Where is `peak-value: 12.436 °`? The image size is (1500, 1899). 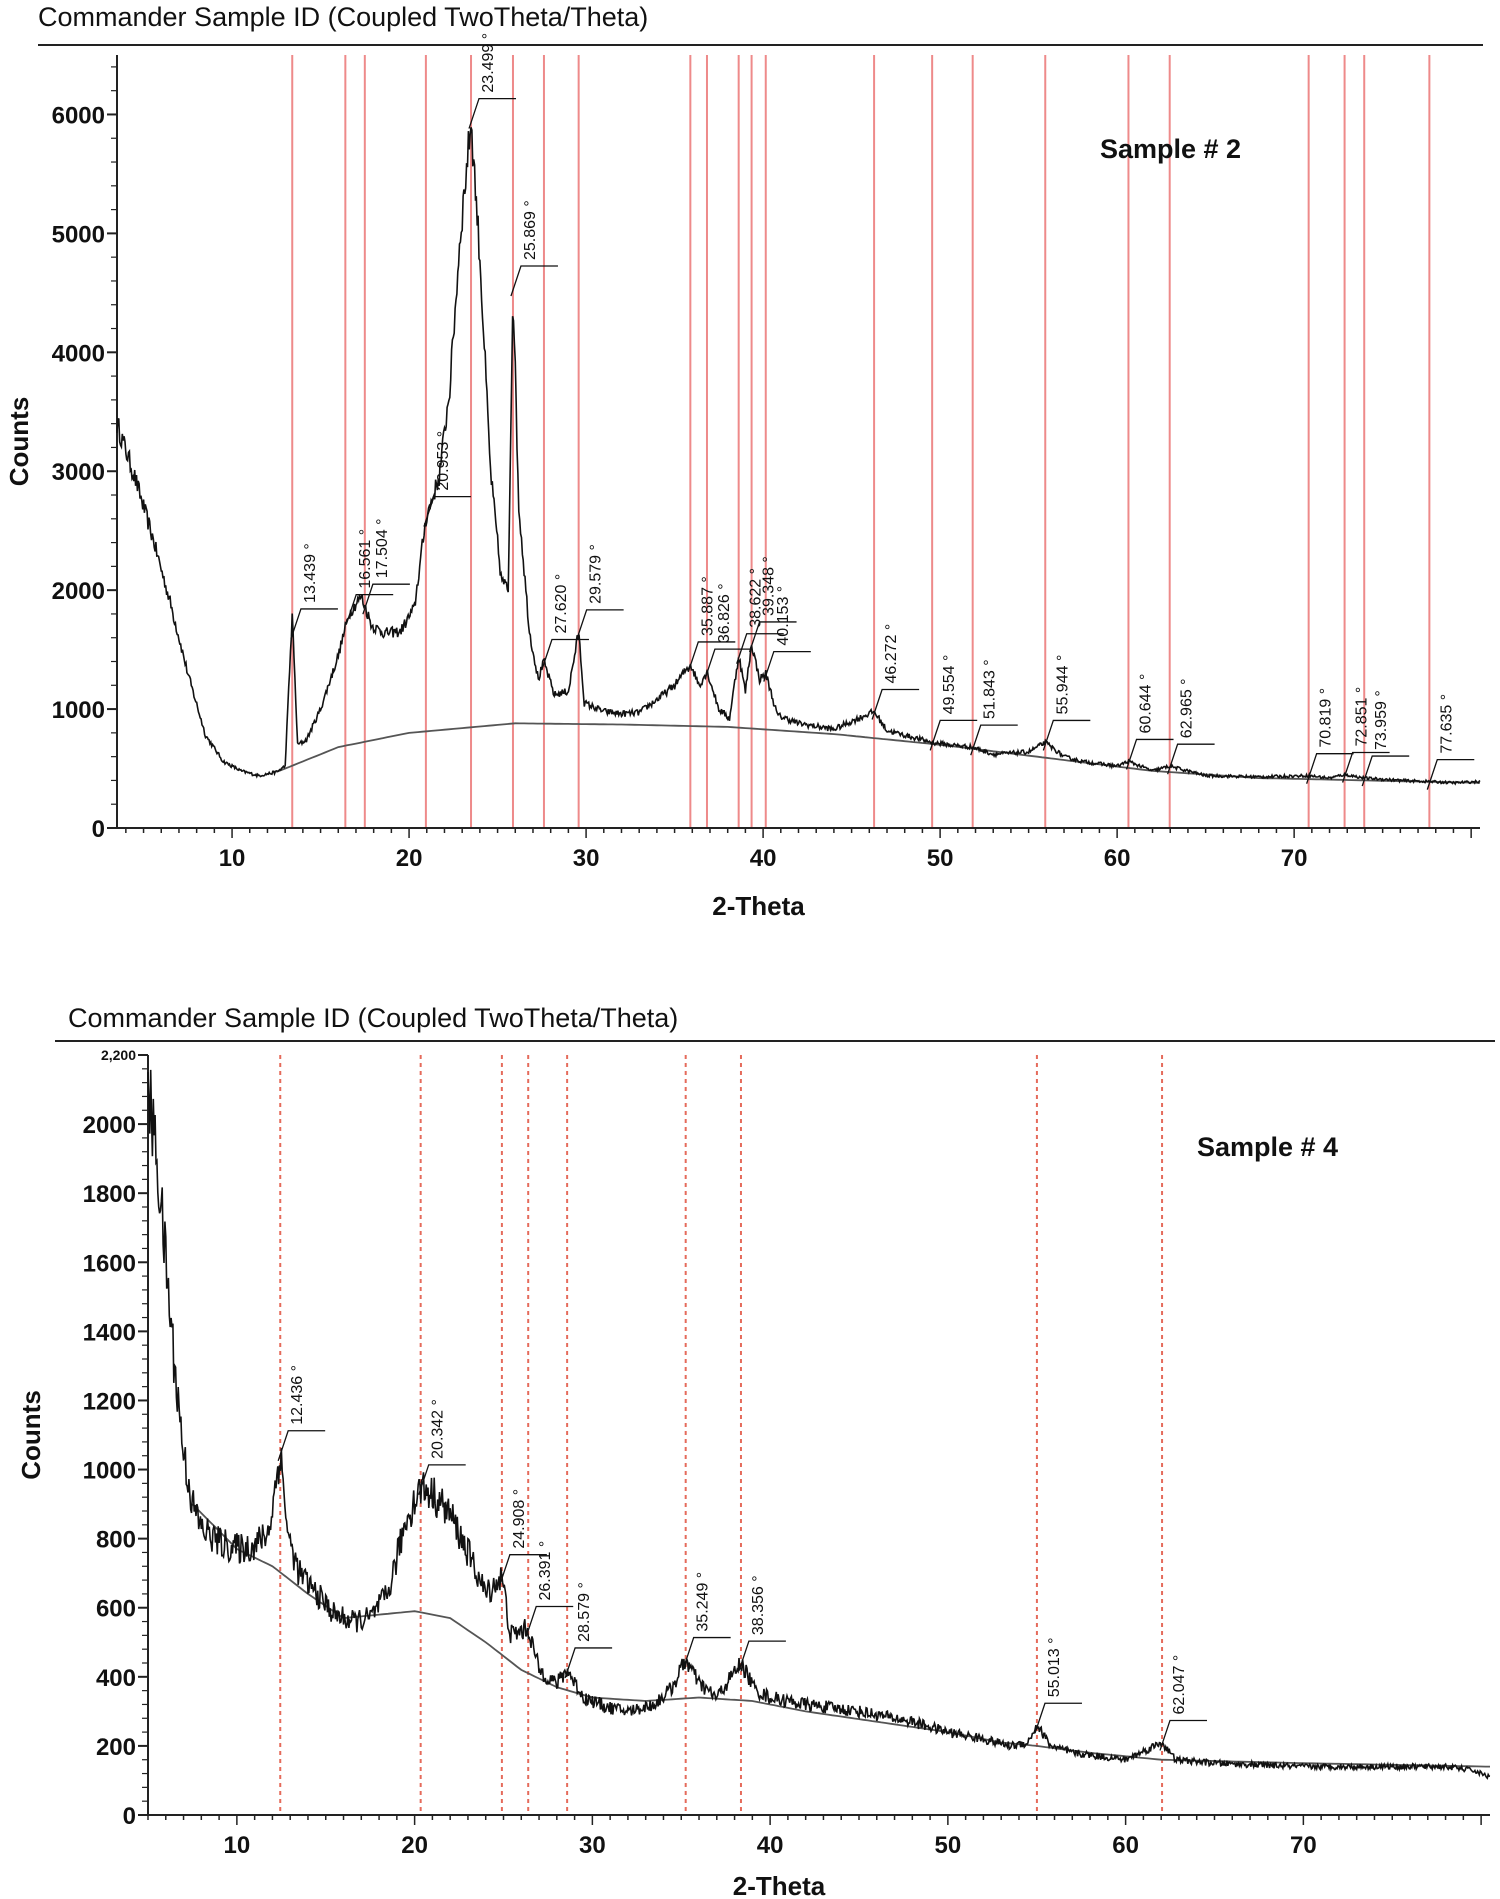
peak-value: 12.436 ° is located at coordinates (297, 1395).